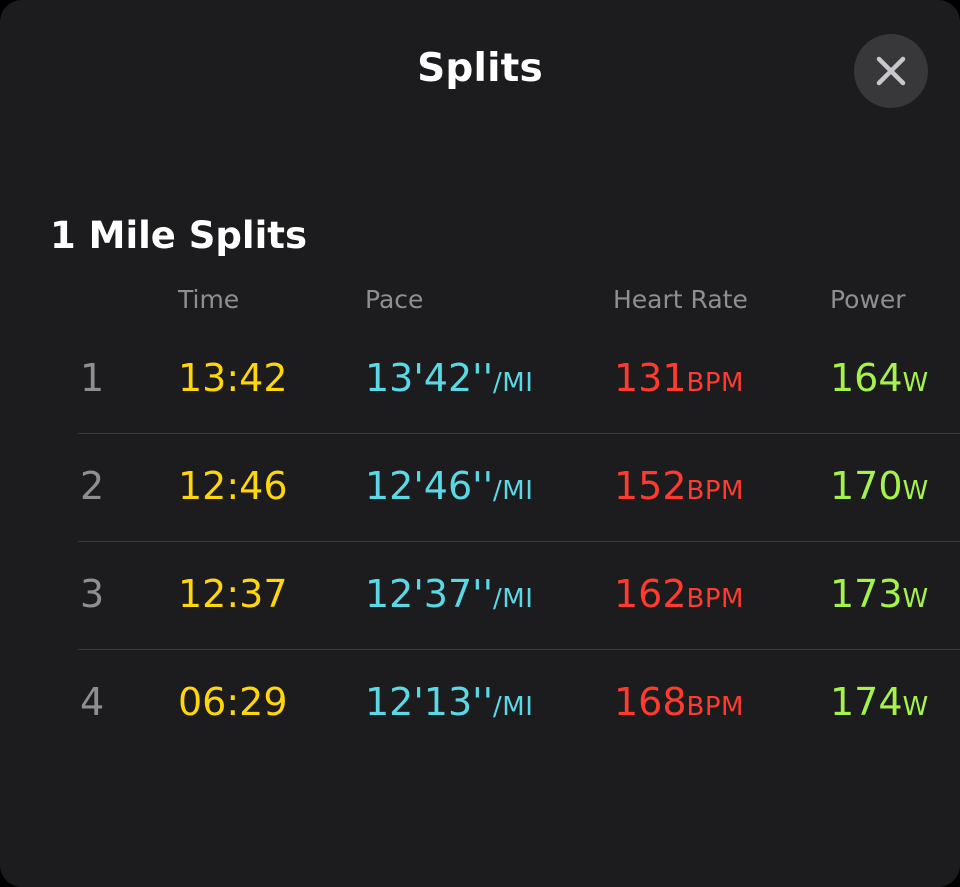 The height and width of the screenshot is (887, 960). Describe the element at coordinates (879, 594) in the screenshot. I see `split-power: 173W` at that location.